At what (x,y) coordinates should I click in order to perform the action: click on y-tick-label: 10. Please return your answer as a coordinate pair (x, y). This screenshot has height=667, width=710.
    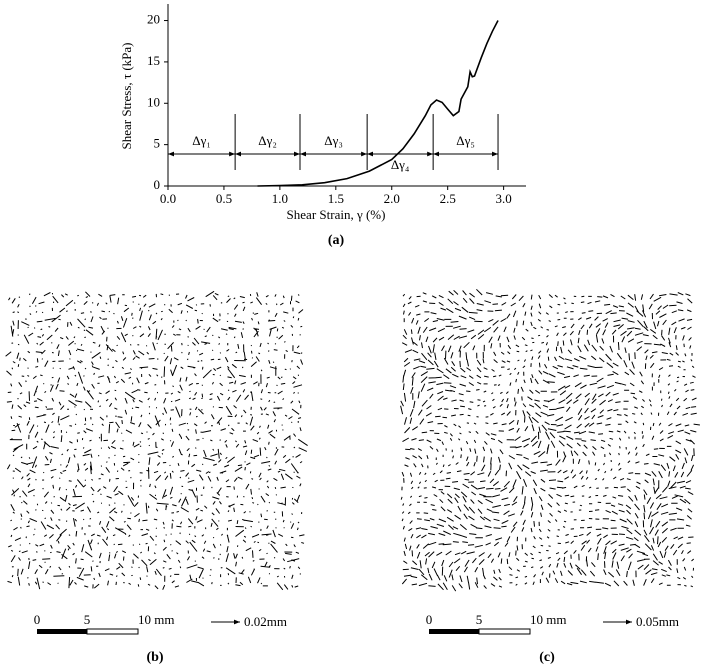
    Looking at the image, I should click on (153, 101).